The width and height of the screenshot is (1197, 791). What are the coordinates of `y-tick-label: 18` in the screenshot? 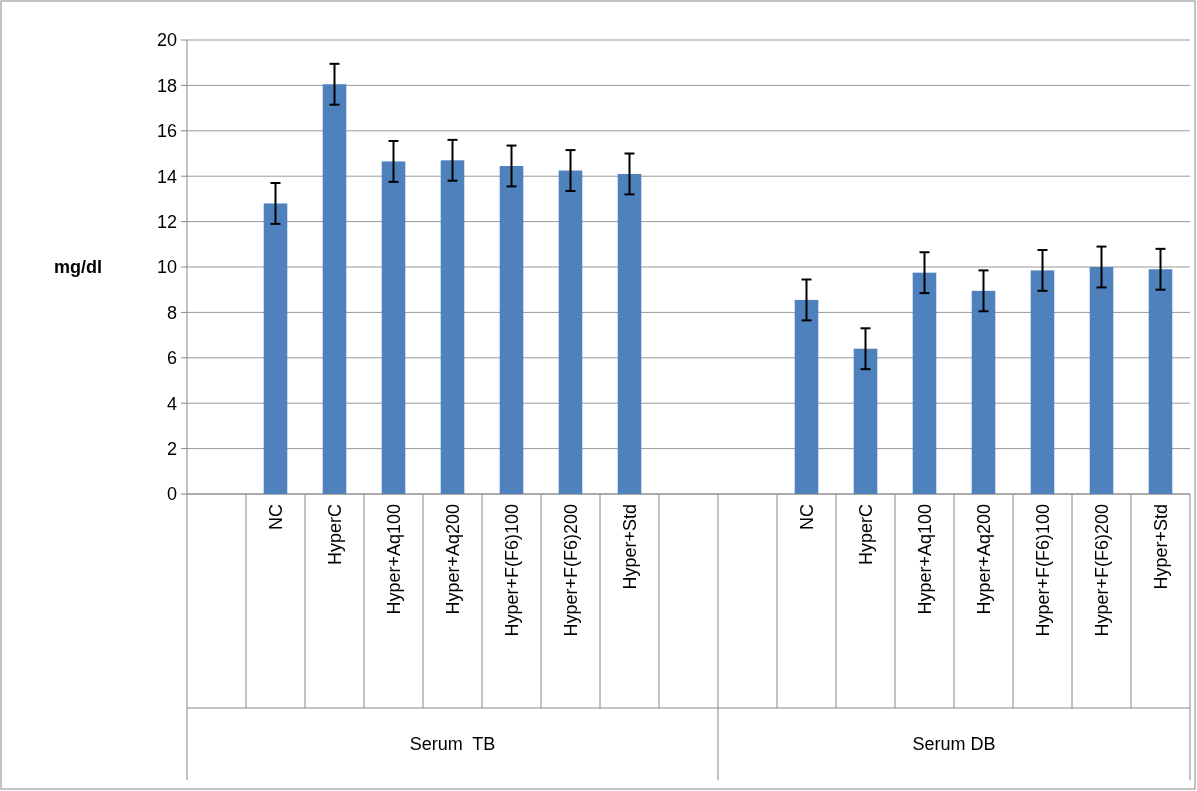 It's located at (166, 85).